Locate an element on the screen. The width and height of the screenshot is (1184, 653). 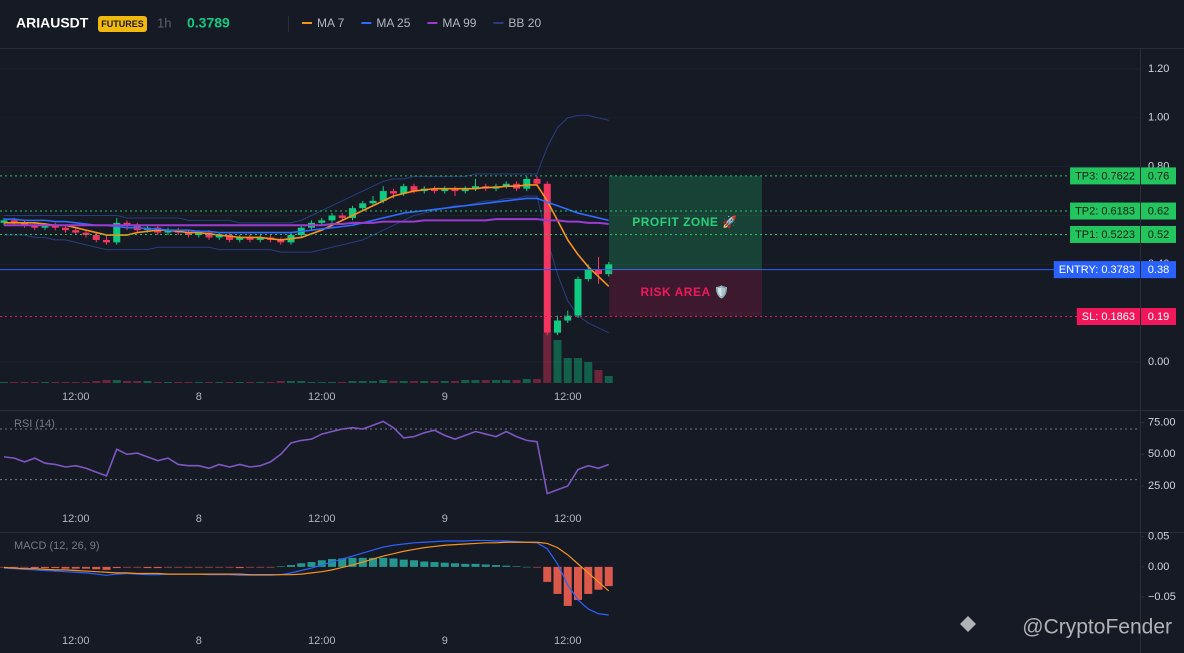
axis-tag-label: 0.52 is located at coordinates (1158, 235).